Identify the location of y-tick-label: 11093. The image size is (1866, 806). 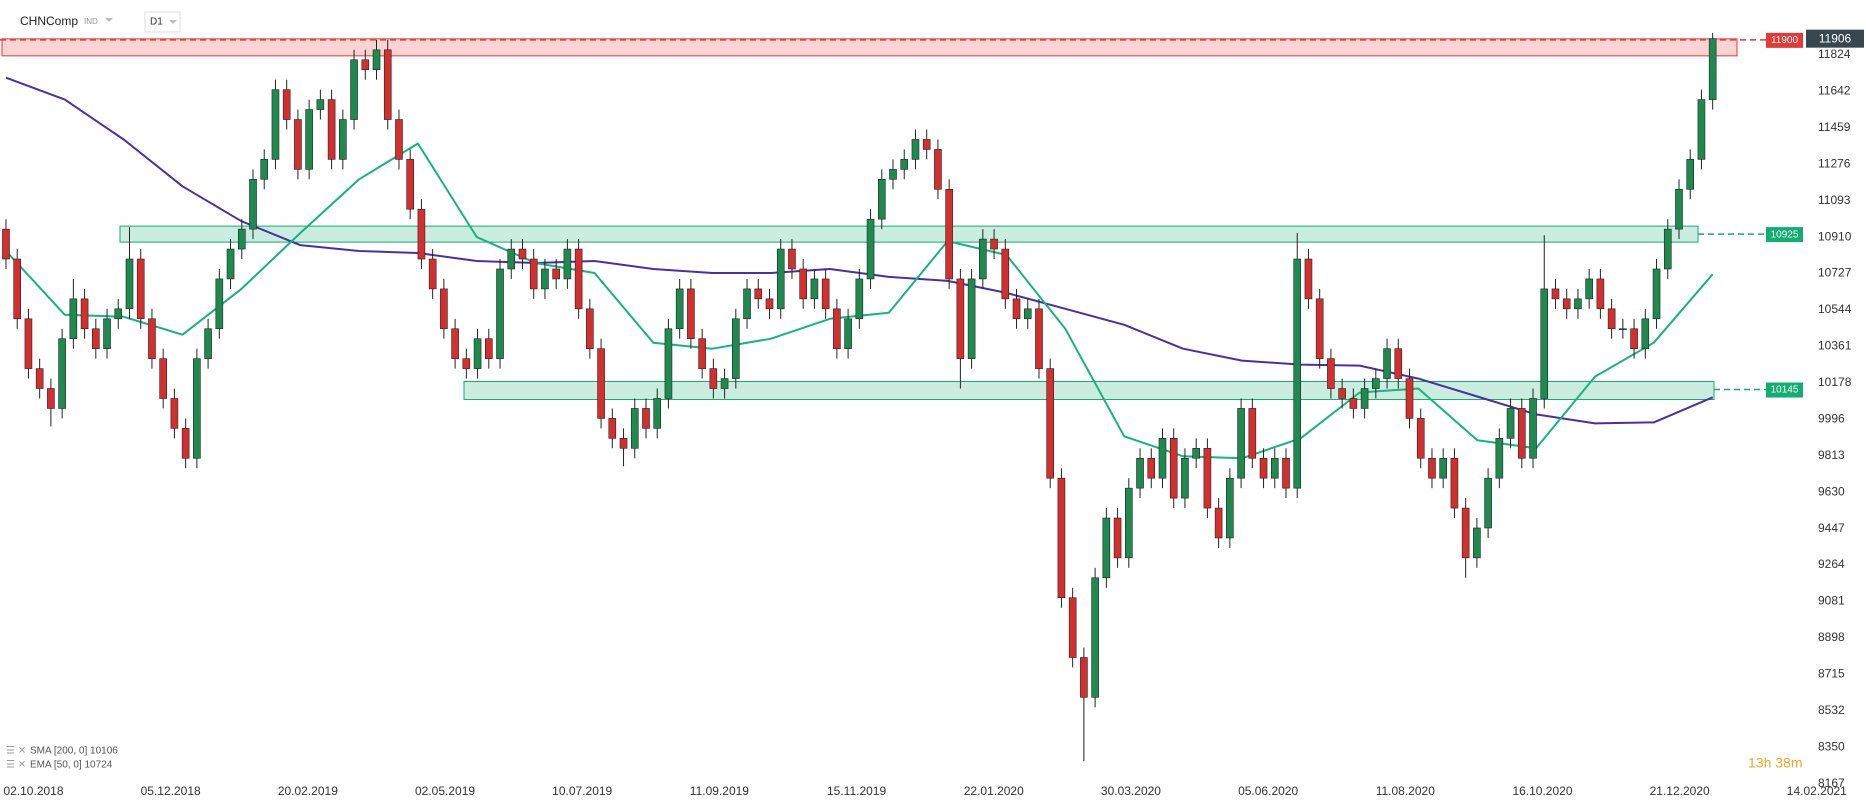
(1834, 200).